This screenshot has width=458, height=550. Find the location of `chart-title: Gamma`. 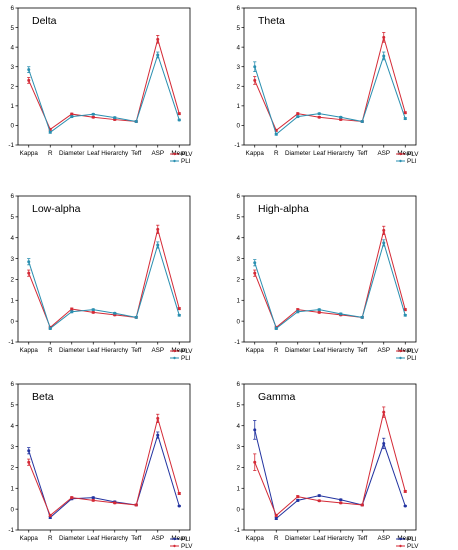

chart-title: Gamma is located at coordinates (277, 397).